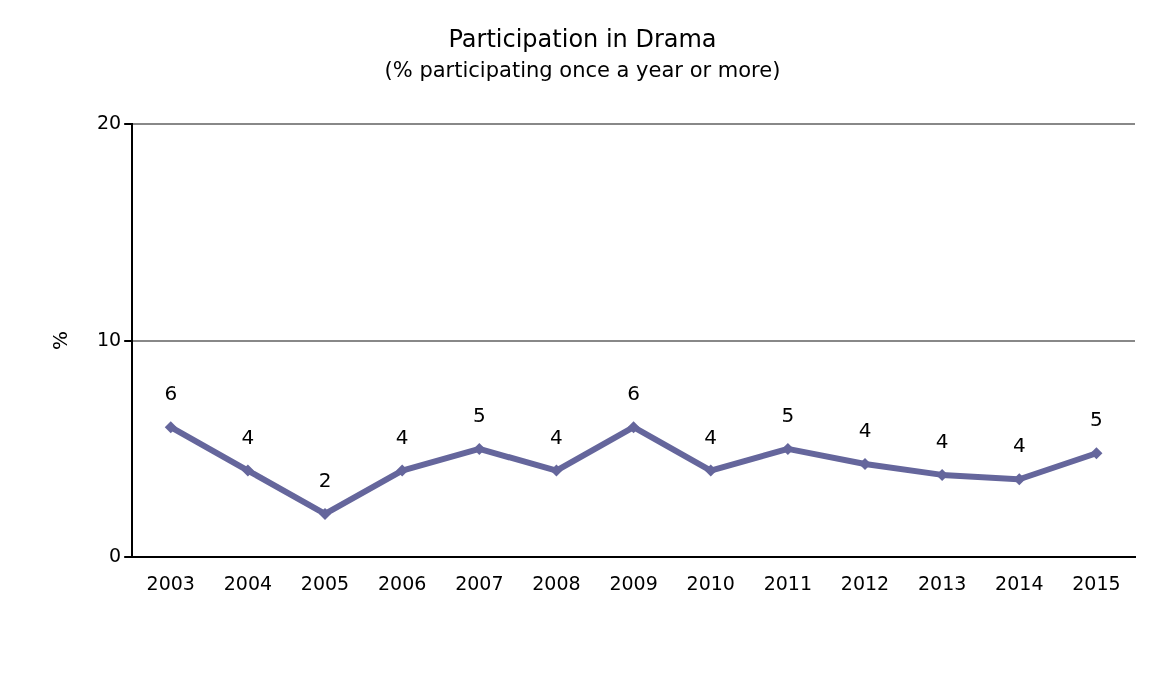  Describe the element at coordinates (710, 582) in the screenshot. I see `x-tick-label: 2010` at that location.